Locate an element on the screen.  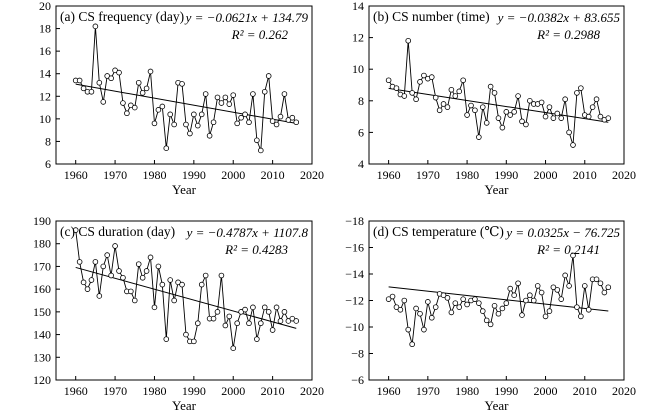
x-tick-label: 2010 is located at coordinates (273, 175).